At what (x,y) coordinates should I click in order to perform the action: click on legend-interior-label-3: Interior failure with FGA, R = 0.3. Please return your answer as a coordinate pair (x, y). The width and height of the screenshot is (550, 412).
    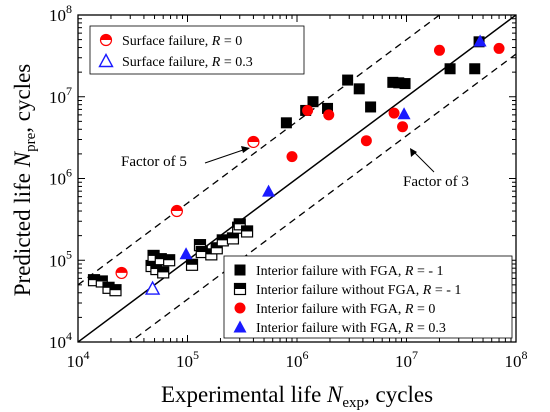
    Looking at the image, I should click on (351, 328).